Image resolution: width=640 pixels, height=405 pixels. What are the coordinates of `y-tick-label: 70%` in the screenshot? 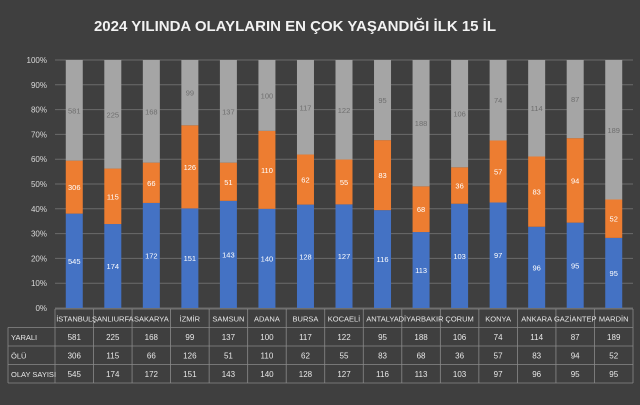 It's located at (39, 134).